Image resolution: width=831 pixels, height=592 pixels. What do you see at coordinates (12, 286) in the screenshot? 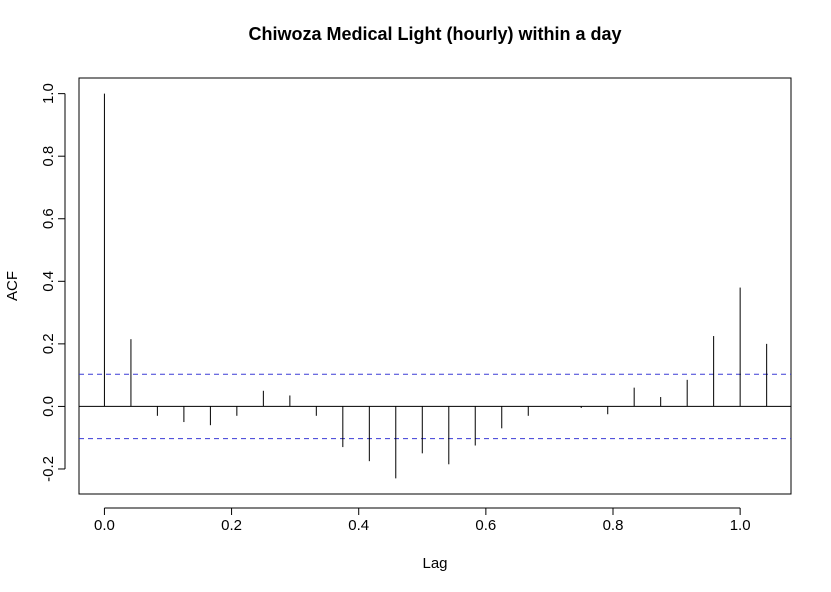
I see `y-axis-label: ACF` at bounding box center [12, 286].